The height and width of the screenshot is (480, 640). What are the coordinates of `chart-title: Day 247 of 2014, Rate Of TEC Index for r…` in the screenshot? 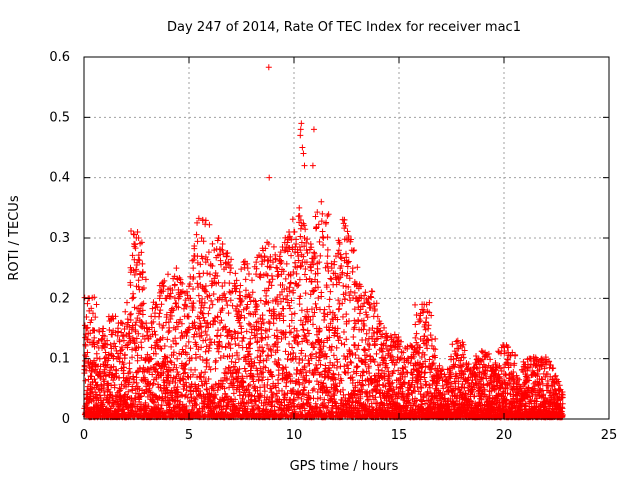 It's located at (344, 27).